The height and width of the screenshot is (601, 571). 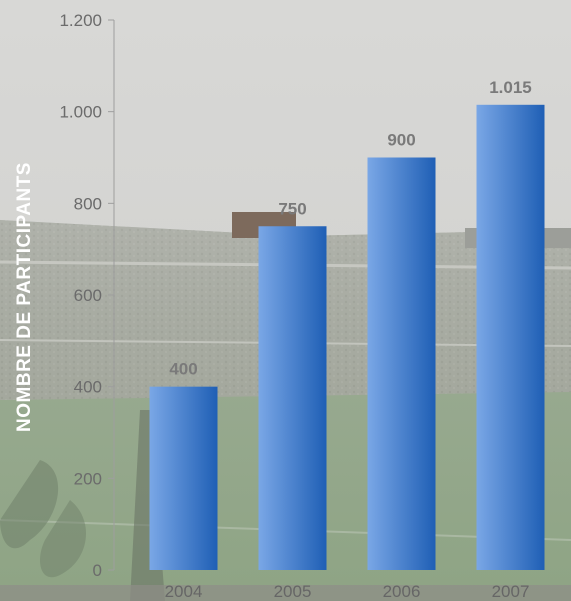 I want to click on y-tick-label: 800, so click(x=88, y=203).